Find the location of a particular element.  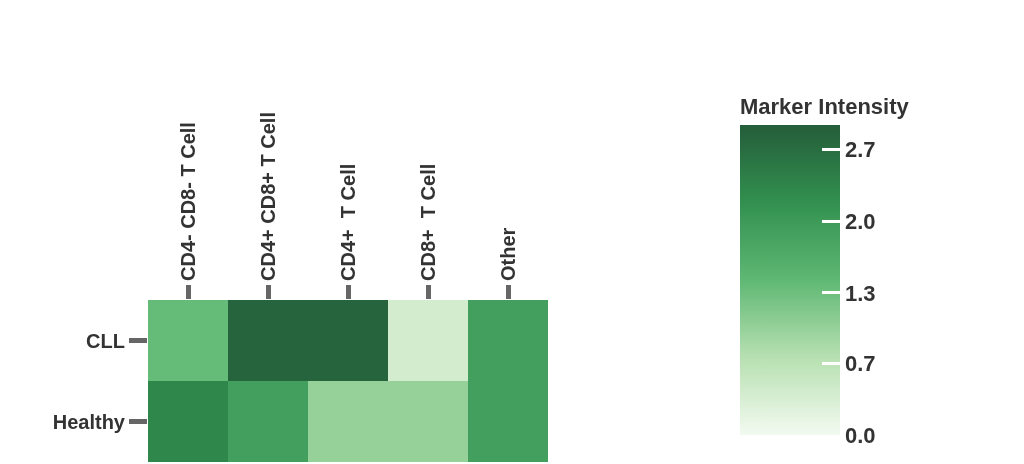

color-bar-title: Marker Intensity is located at coordinates (825, 107).